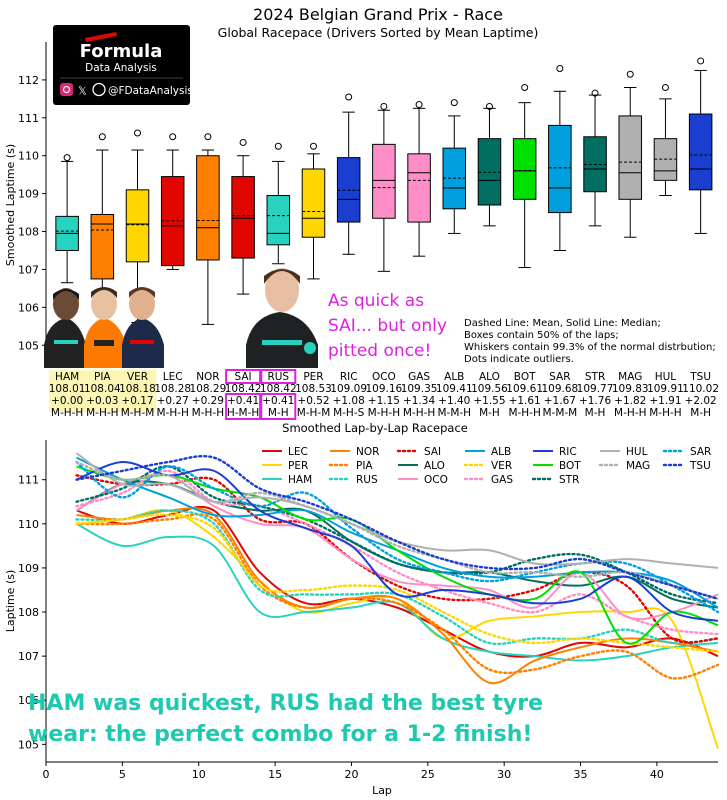  Describe the element at coordinates (208, 401) in the screenshot. I see `table-gap: +0.29` at that location.